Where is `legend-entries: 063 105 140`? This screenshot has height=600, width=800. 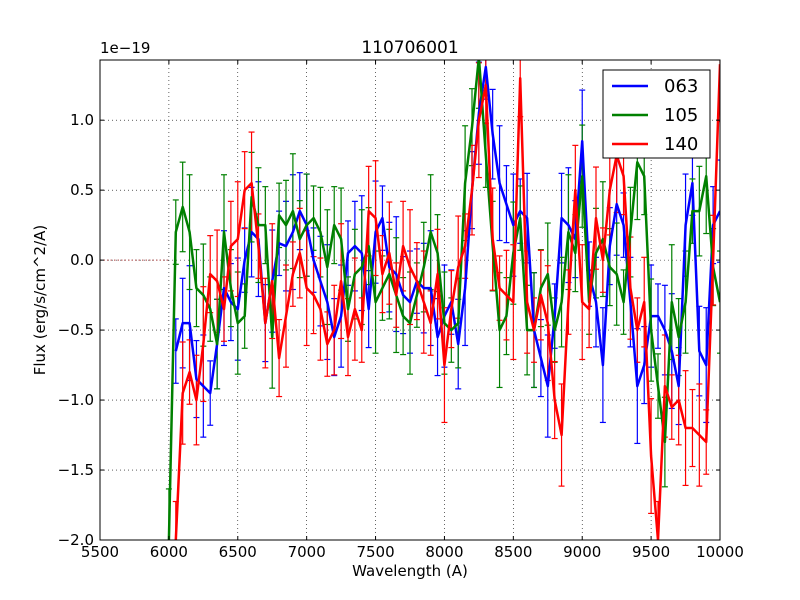
legend-entries: 063 105 140 is located at coordinates (655, 115).